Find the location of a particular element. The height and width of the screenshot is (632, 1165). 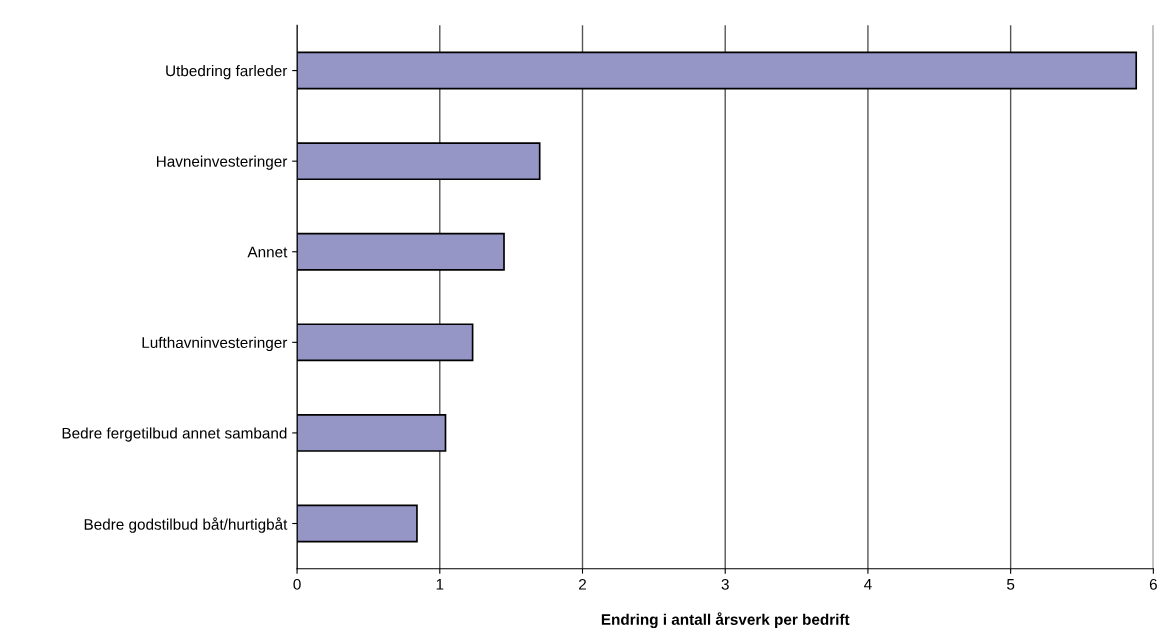

y-tick-label: Annet is located at coordinates (267, 252).